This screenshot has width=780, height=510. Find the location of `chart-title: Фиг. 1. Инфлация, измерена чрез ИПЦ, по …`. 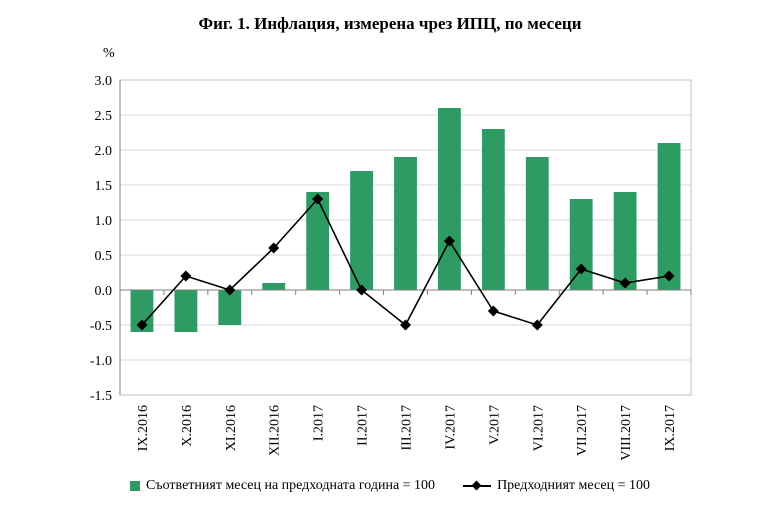

chart-title: Фиг. 1. Инфлация, измерена чрез ИПЦ, по … is located at coordinates (390, 23).